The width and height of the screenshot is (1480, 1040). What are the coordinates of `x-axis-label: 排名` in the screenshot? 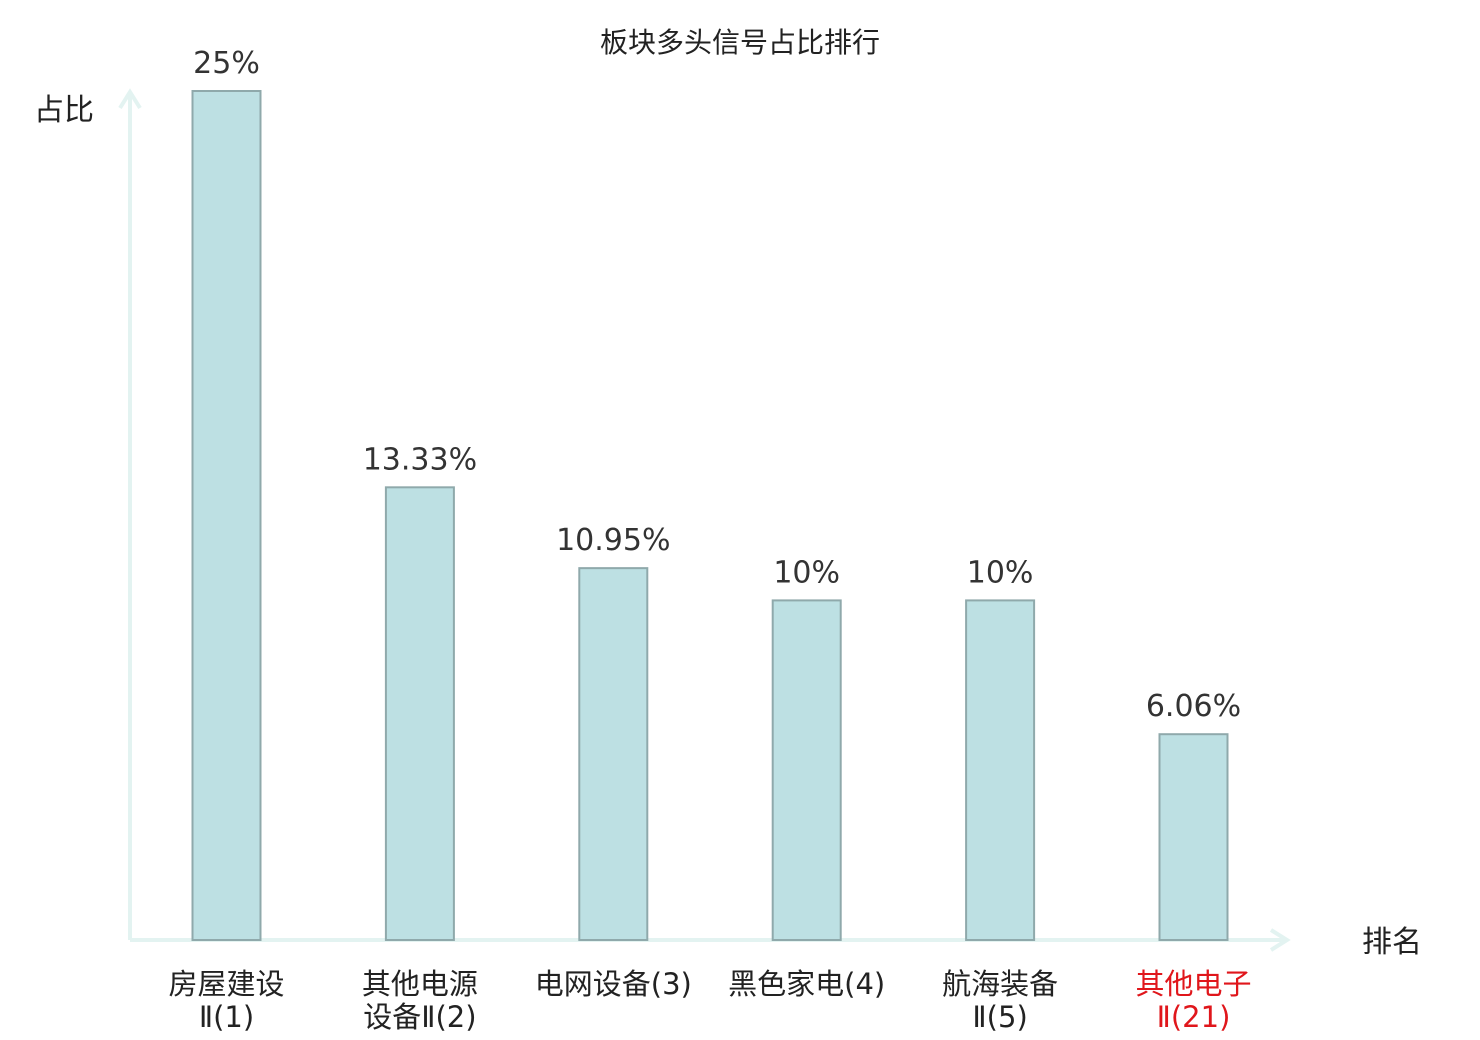 It's located at (1392, 942).